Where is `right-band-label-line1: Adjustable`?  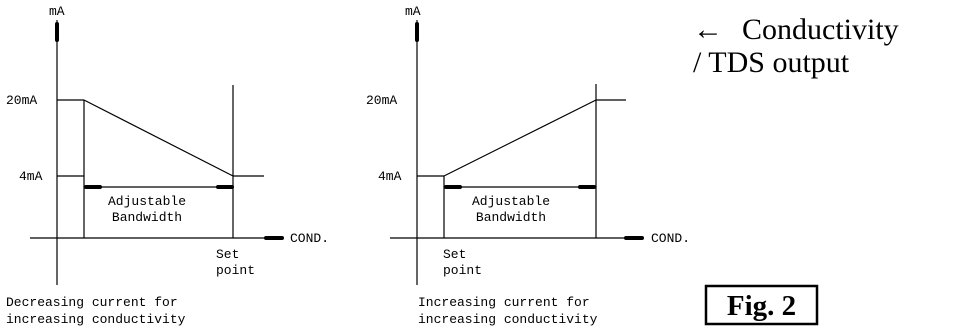
right-band-label-line1: Adjustable is located at coordinates (511, 201).